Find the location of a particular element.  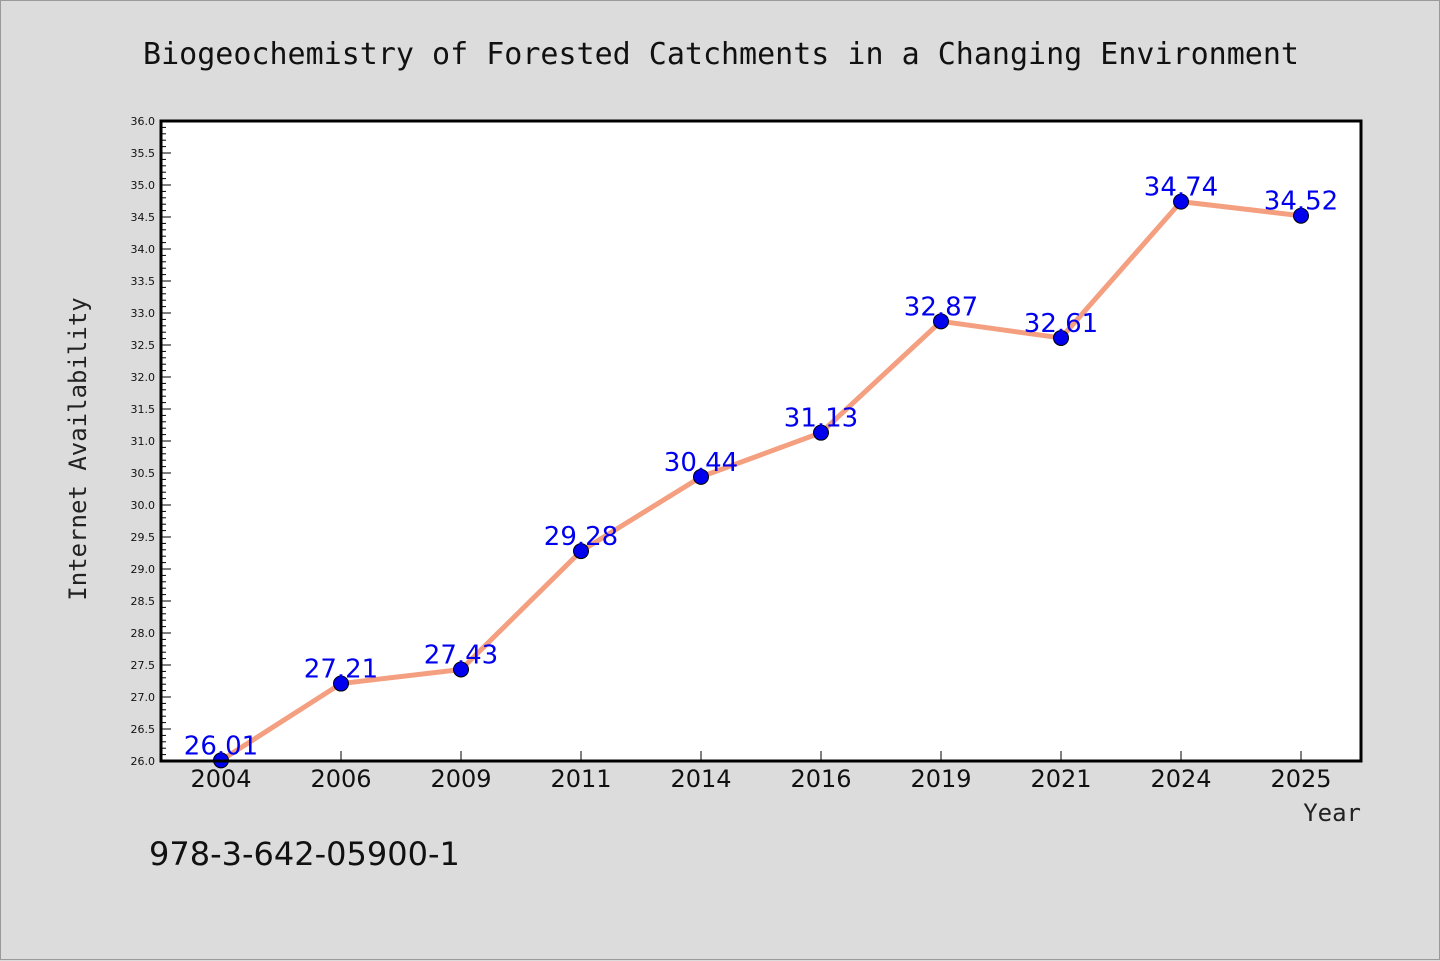

x-tick-label: 2004 is located at coordinates (220, 779).